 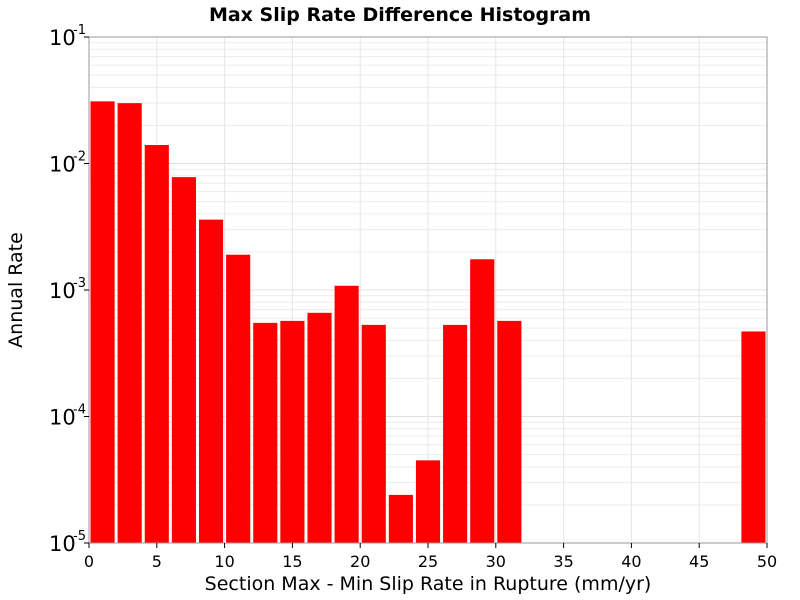 What do you see at coordinates (16, 290) in the screenshot?
I see `y-axis-label: Annual Rate` at bounding box center [16, 290].